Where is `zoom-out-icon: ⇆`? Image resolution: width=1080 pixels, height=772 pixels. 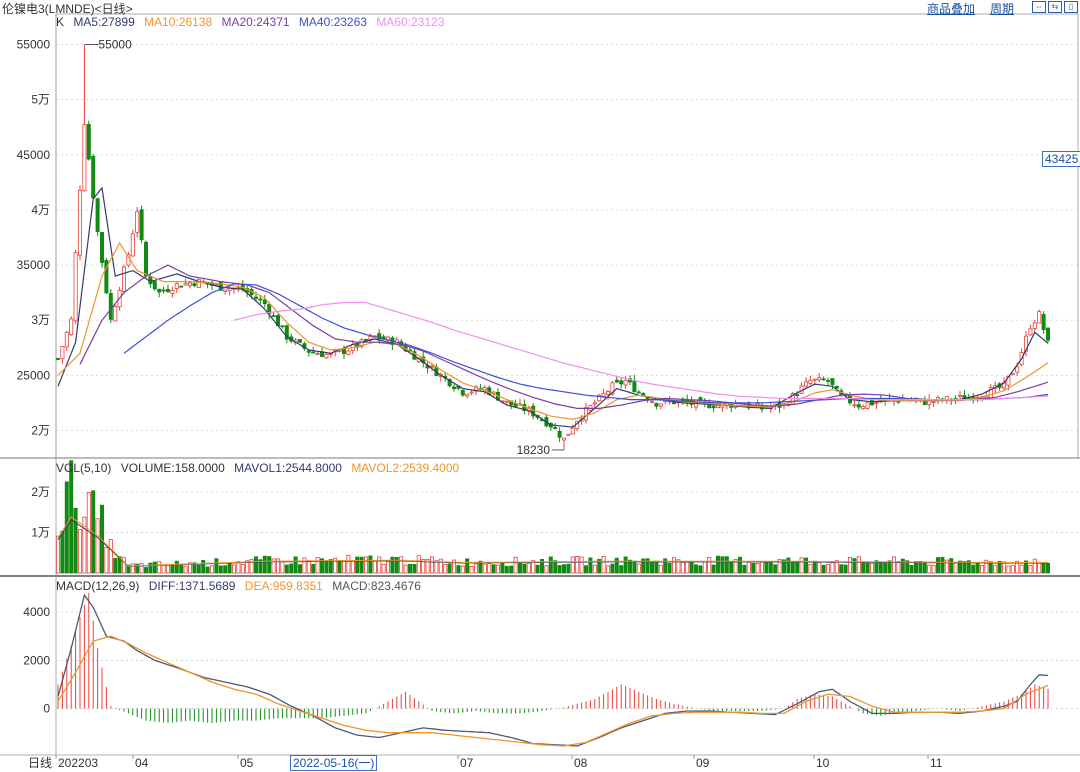 zoom-out-icon: ⇆ is located at coordinates (1055, 7).